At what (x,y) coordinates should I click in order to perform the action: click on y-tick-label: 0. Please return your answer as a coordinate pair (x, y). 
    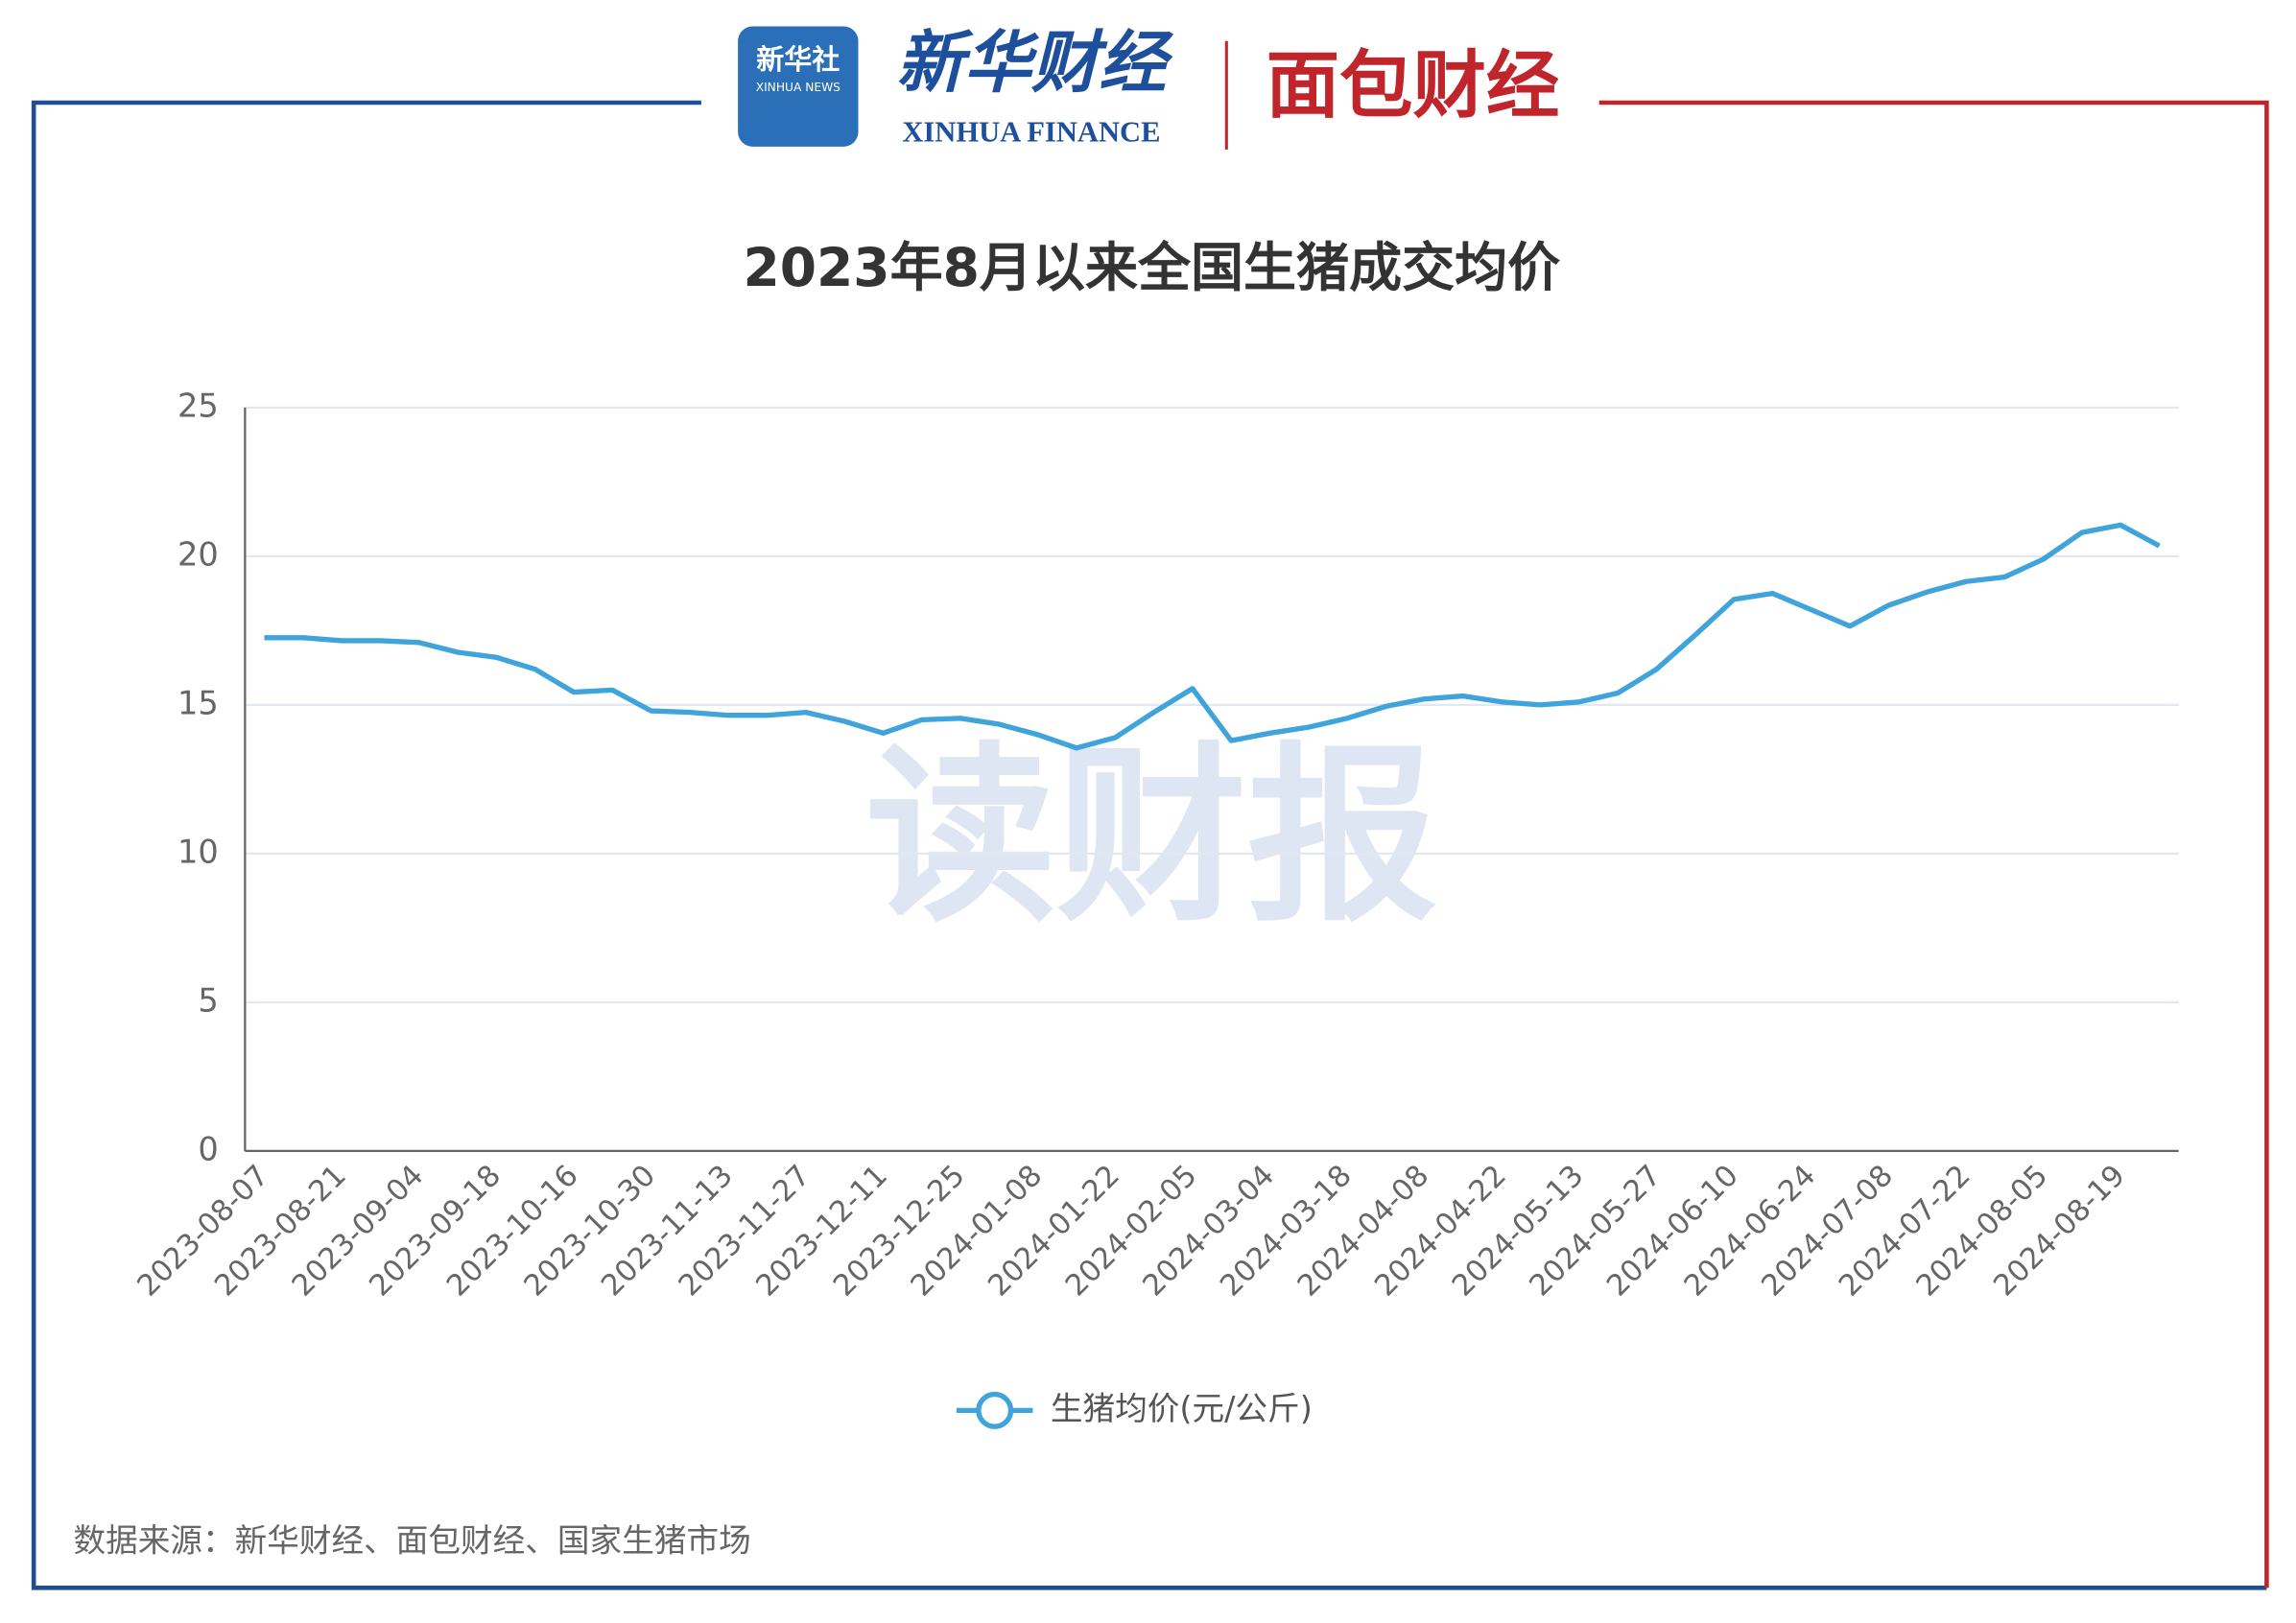
    Looking at the image, I should click on (208, 1149).